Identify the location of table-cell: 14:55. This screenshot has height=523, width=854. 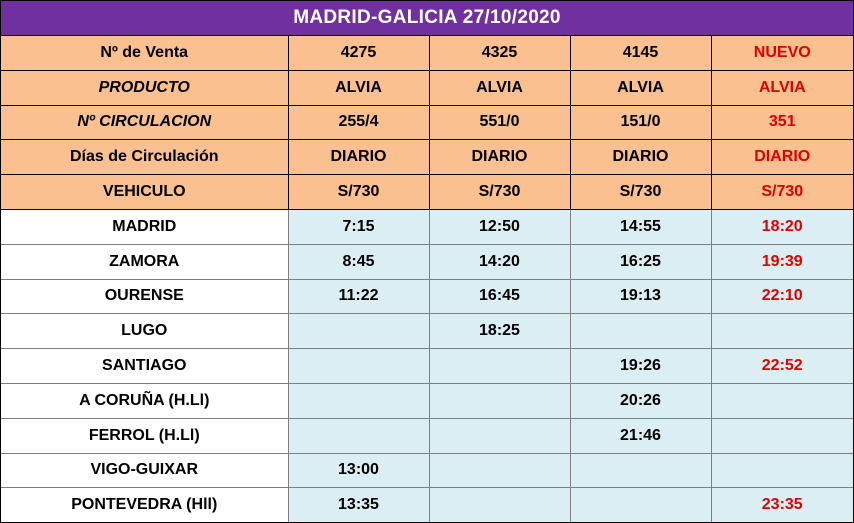
(640, 226).